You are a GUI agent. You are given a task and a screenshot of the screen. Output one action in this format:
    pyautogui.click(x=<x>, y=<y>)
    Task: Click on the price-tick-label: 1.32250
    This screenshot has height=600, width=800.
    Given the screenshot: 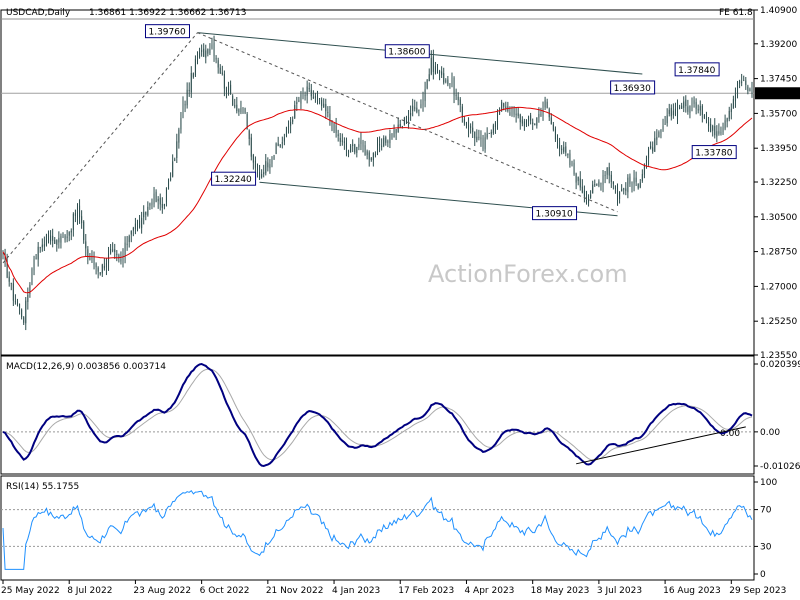 What is the action you would take?
    pyautogui.click(x=778, y=183)
    